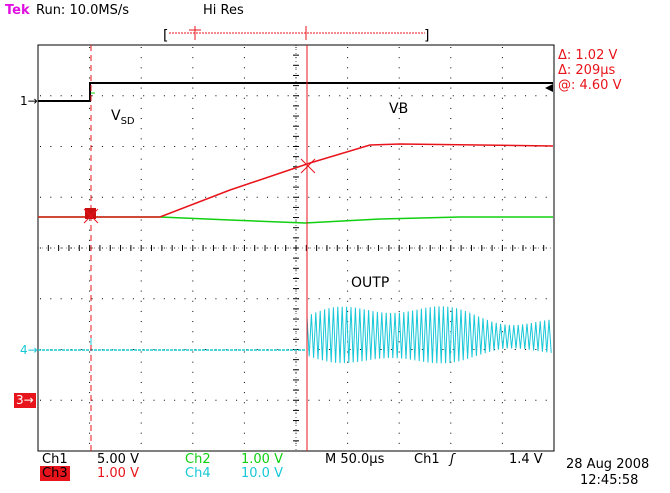 This screenshot has width=670, height=493. What do you see at coordinates (590, 85) in the screenshot?
I see `cursor-at-v: @: 4.60 V` at bounding box center [590, 85].